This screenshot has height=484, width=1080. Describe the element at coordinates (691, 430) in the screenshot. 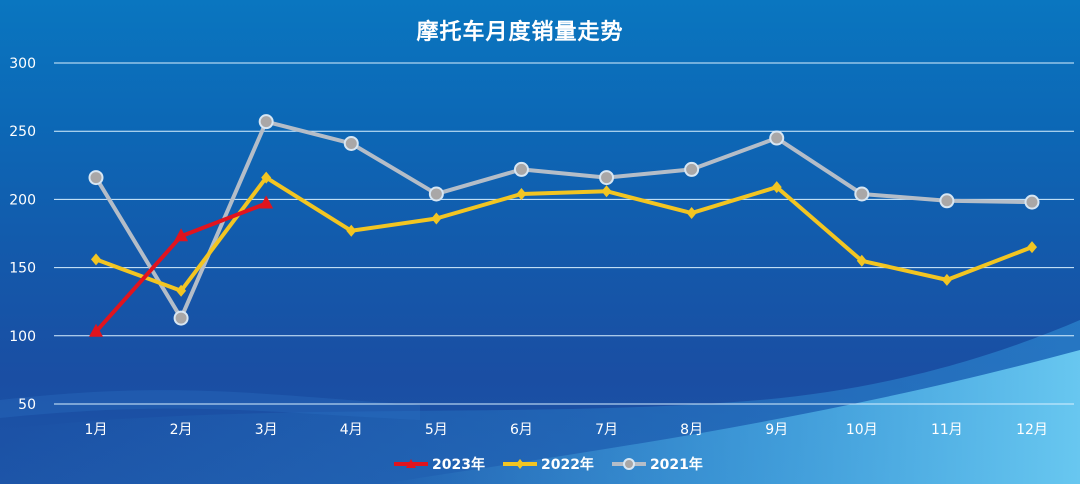

I see `x-tick-label: 8月` at that location.